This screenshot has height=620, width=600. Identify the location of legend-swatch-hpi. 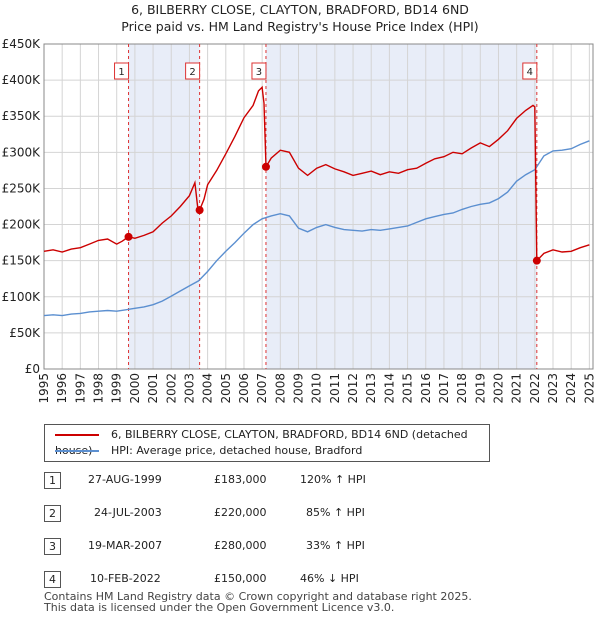
(77, 451).